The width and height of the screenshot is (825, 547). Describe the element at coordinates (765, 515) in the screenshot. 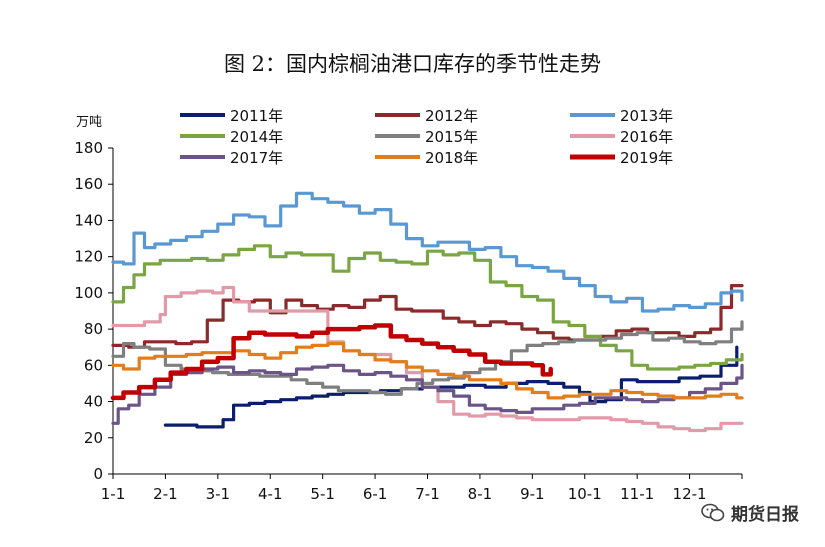

I see `watermark-text: 期货日报` at that location.